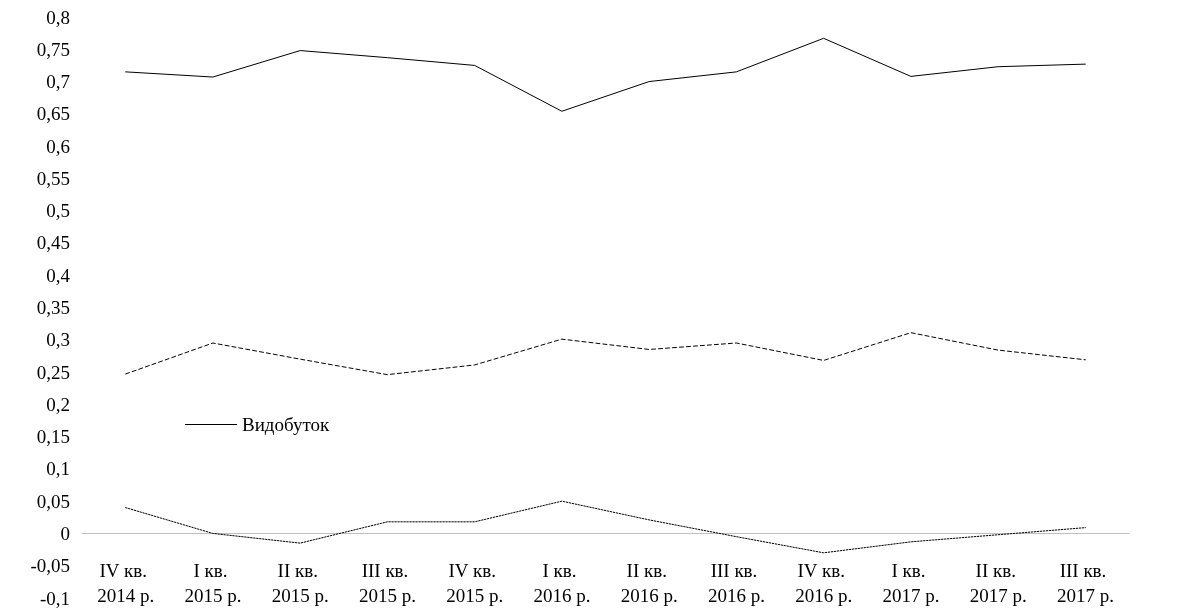 The image size is (1184, 614). What do you see at coordinates (286, 424) in the screenshot?
I see `legend-label: Видобуток` at bounding box center [286, 424].